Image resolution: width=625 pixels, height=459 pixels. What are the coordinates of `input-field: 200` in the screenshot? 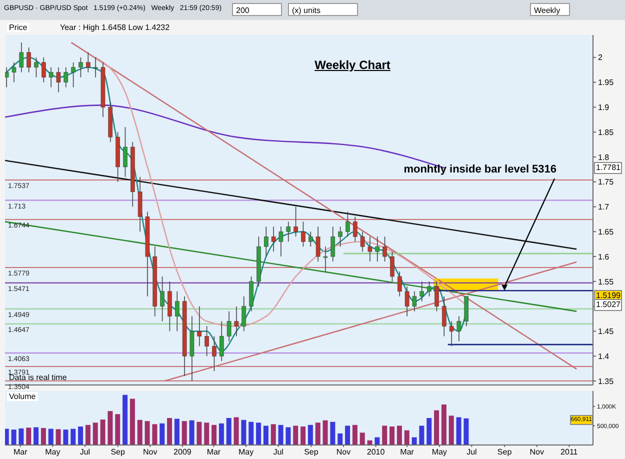 It's located at (257, 9).